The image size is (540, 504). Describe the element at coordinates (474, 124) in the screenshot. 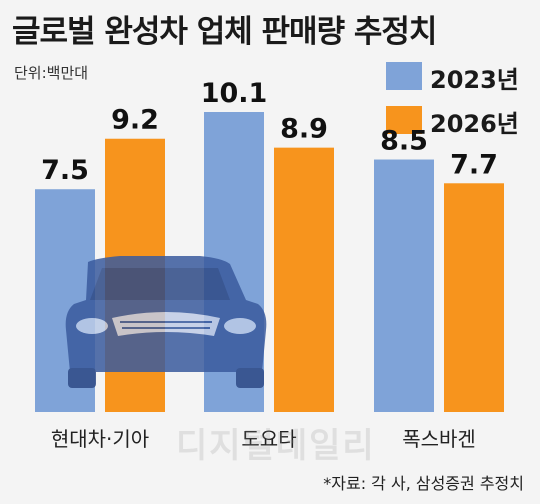

I see `legend-label-2026: 2026년` at that location.